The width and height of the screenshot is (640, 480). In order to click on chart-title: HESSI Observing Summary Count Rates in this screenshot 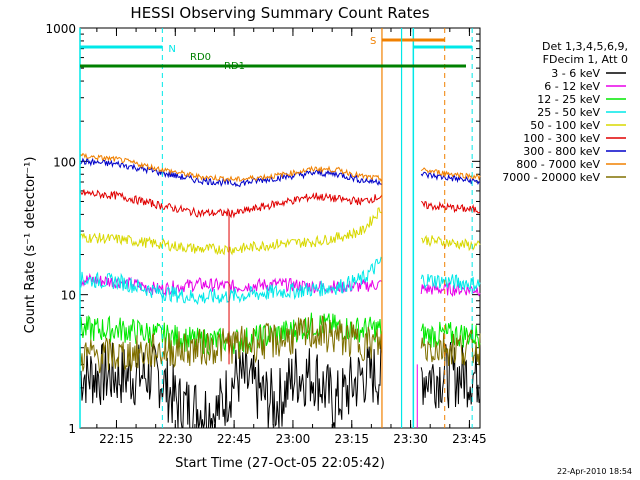, I will do `click(279, 13)`.